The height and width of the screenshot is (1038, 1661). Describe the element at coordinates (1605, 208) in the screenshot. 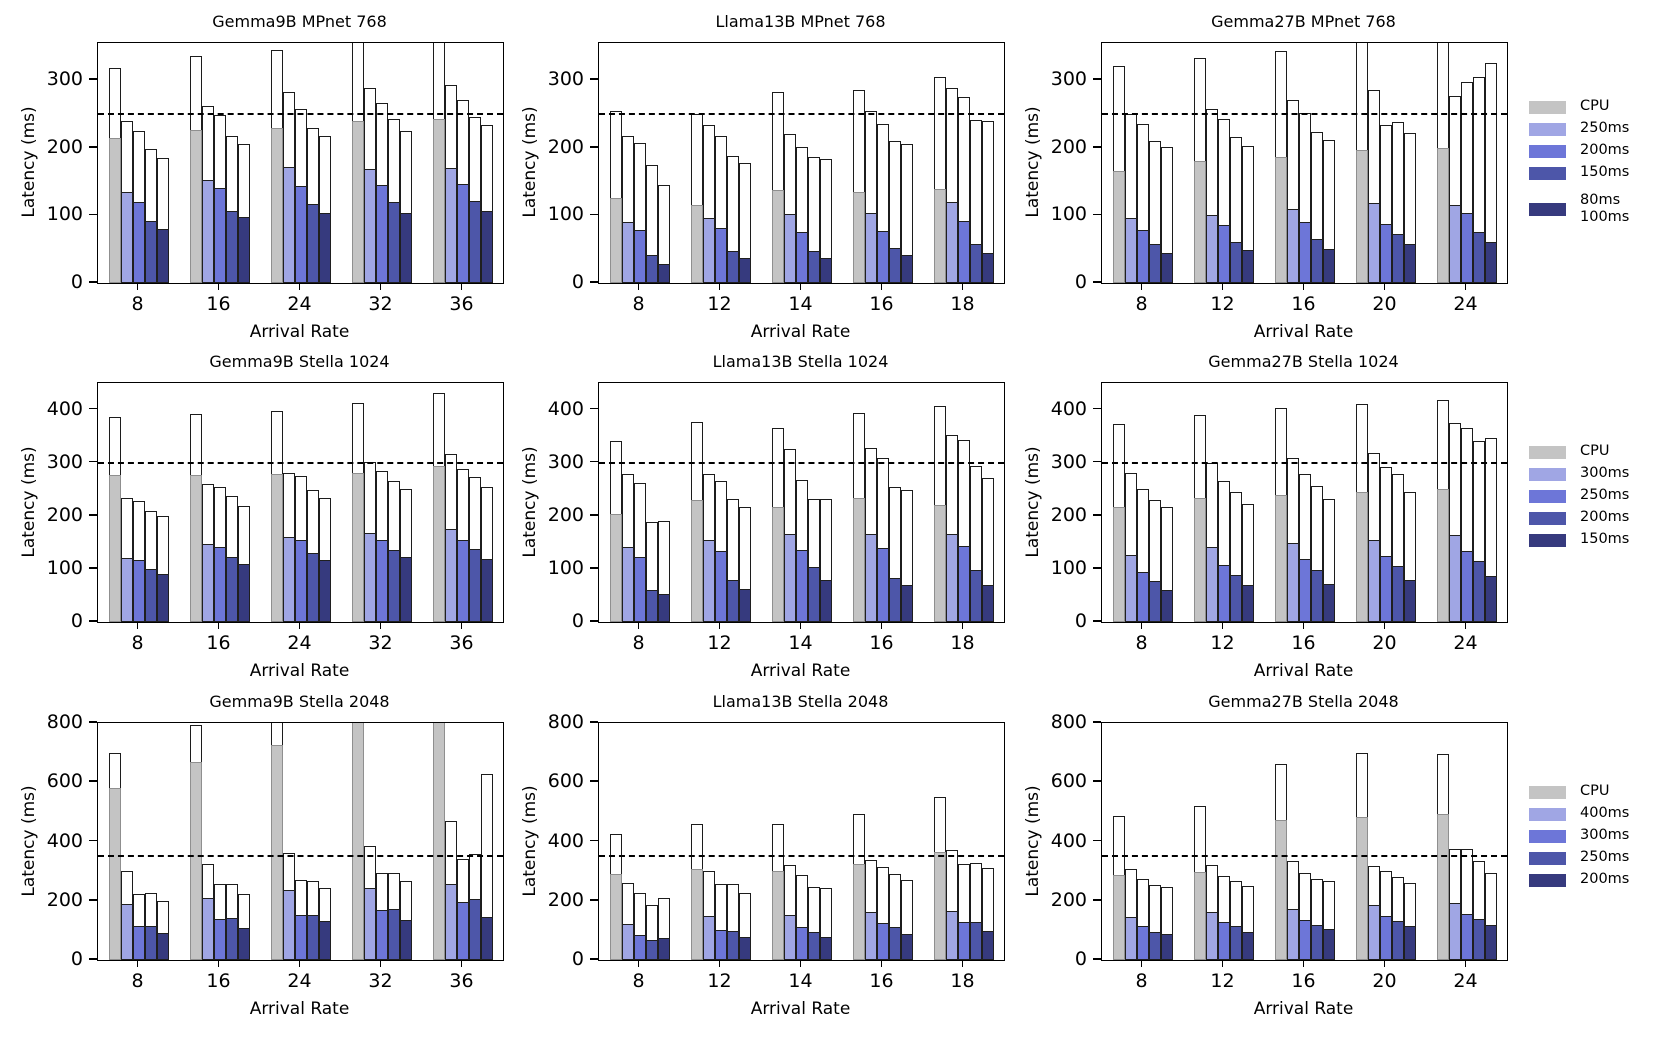

I see `legend-label: 80ms 100ms` at that location.